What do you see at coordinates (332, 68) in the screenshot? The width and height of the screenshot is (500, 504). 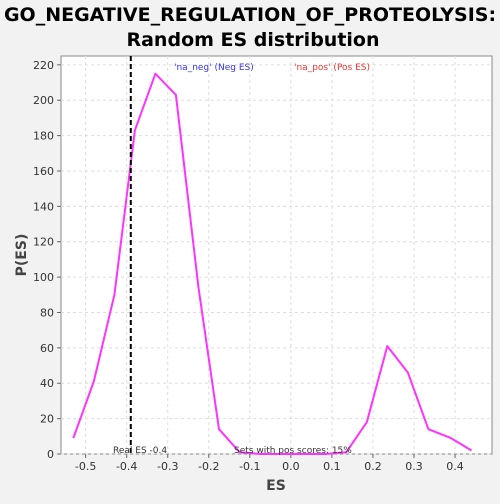 I see `legend-pos: 'na_pos' (Pos ES)` at bounding box center [332, 68].